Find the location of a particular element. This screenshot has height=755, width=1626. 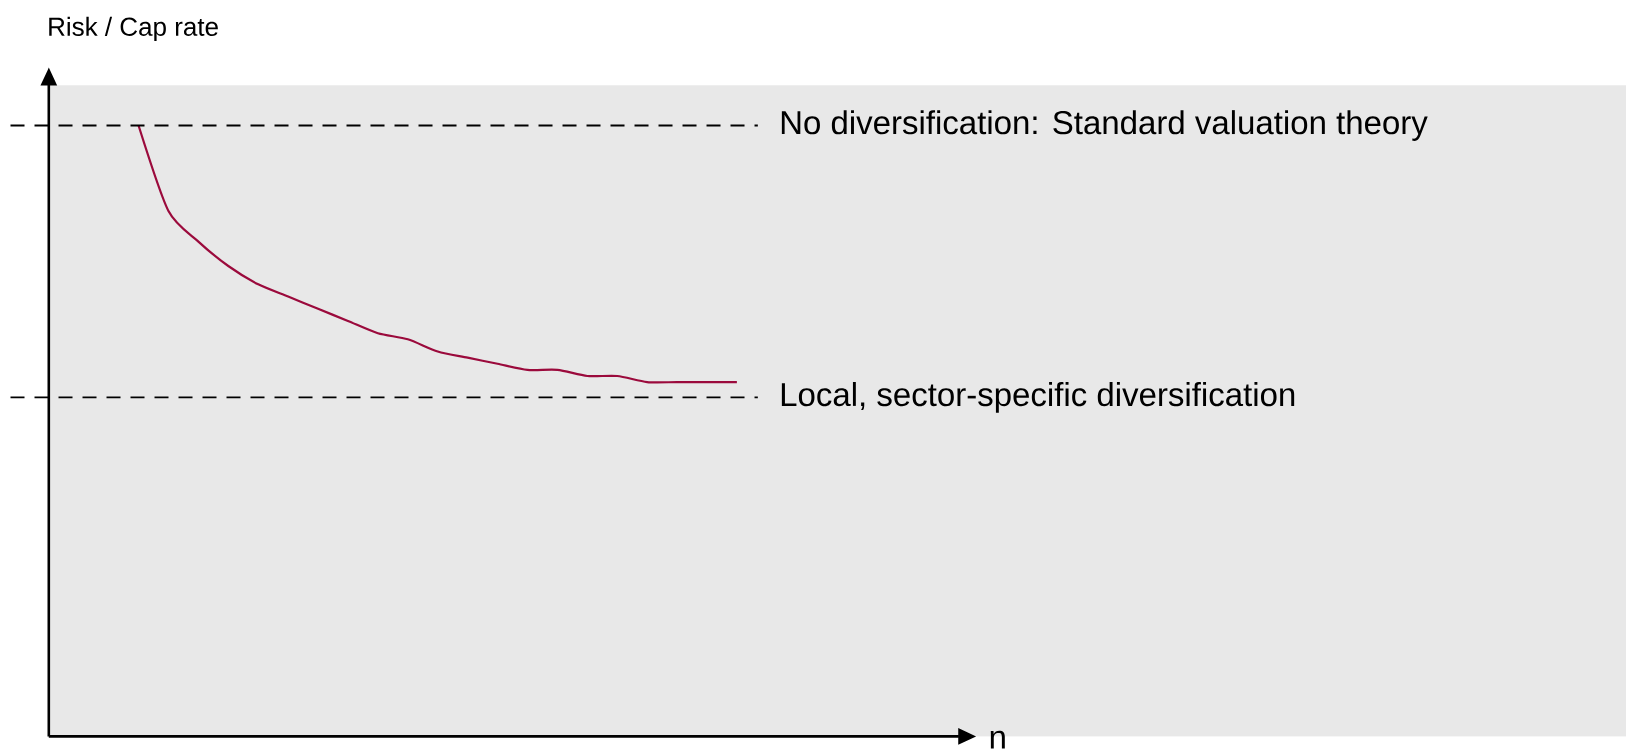

ref-line-label: Local, sector-specific diversification is located at coordinates (1038, 397).